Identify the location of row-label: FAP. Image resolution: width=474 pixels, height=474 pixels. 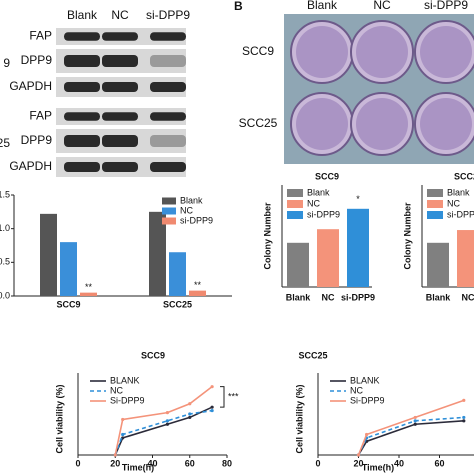
(40, 116).